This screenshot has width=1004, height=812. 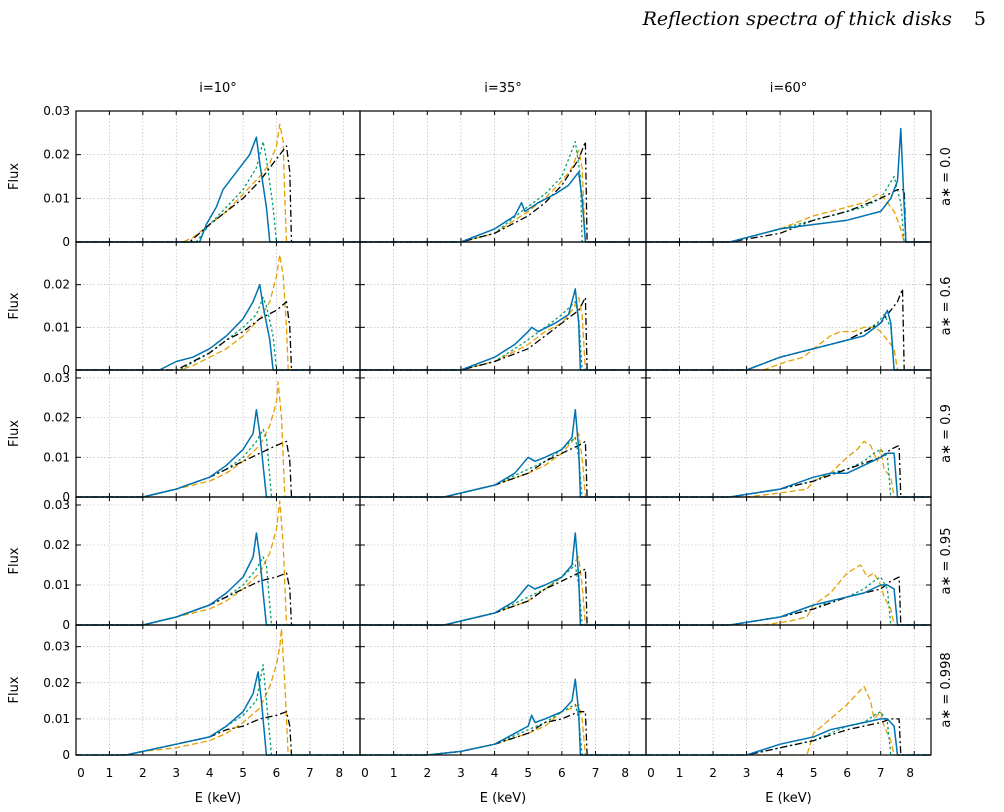 I want to click on x-tick-label: 1, so click(x=394, y=773).